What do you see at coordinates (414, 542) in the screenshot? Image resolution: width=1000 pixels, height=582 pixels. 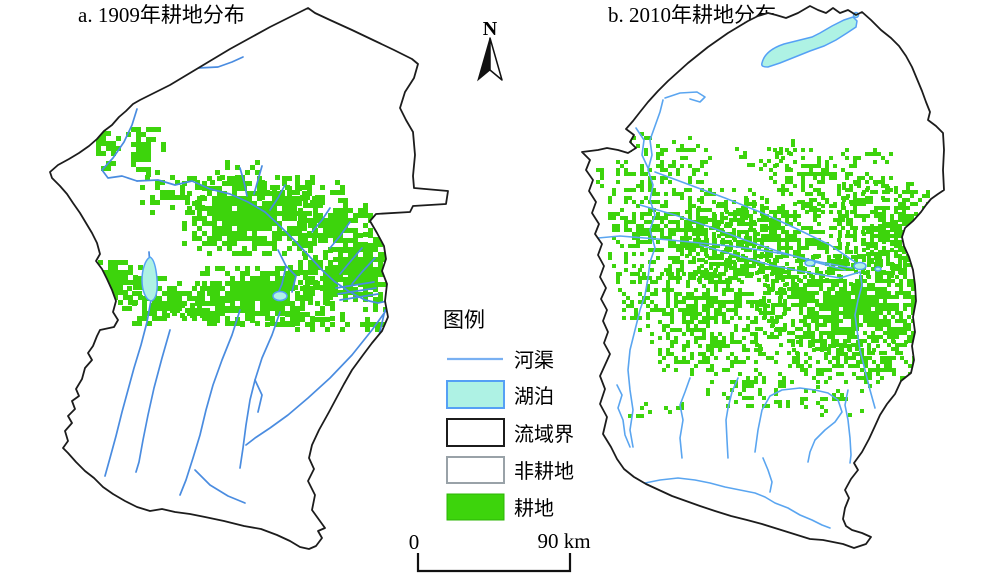 I see `scale-start-label: 0` at bounding box center [414, 542].